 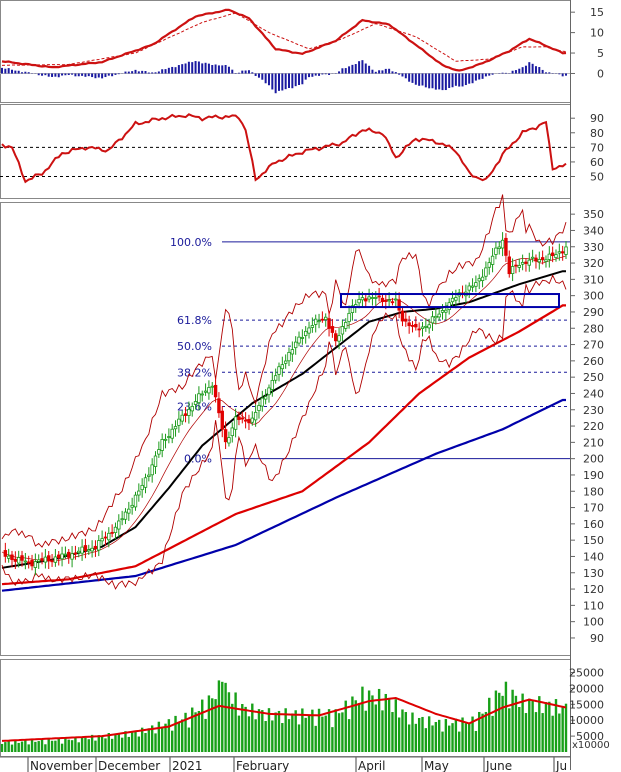 What do you see at coordinates (61, 765) in the screenshot?
I see `x-tick-label: November` at bounding box center [61, 765].